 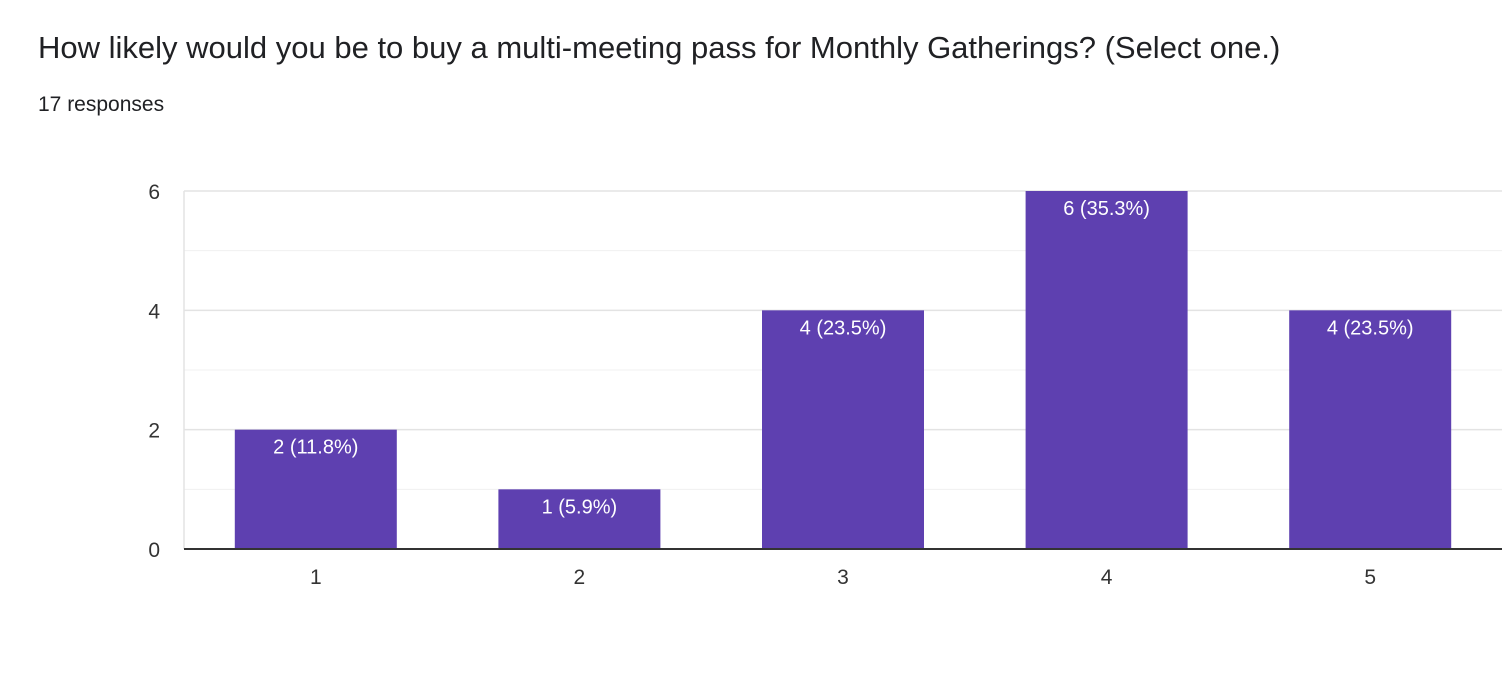 What do you see at coordinates (315, 448) in the screenshot?
I see `bar-data-label: 2 (11.8%)` at bounding box center [315, 448].